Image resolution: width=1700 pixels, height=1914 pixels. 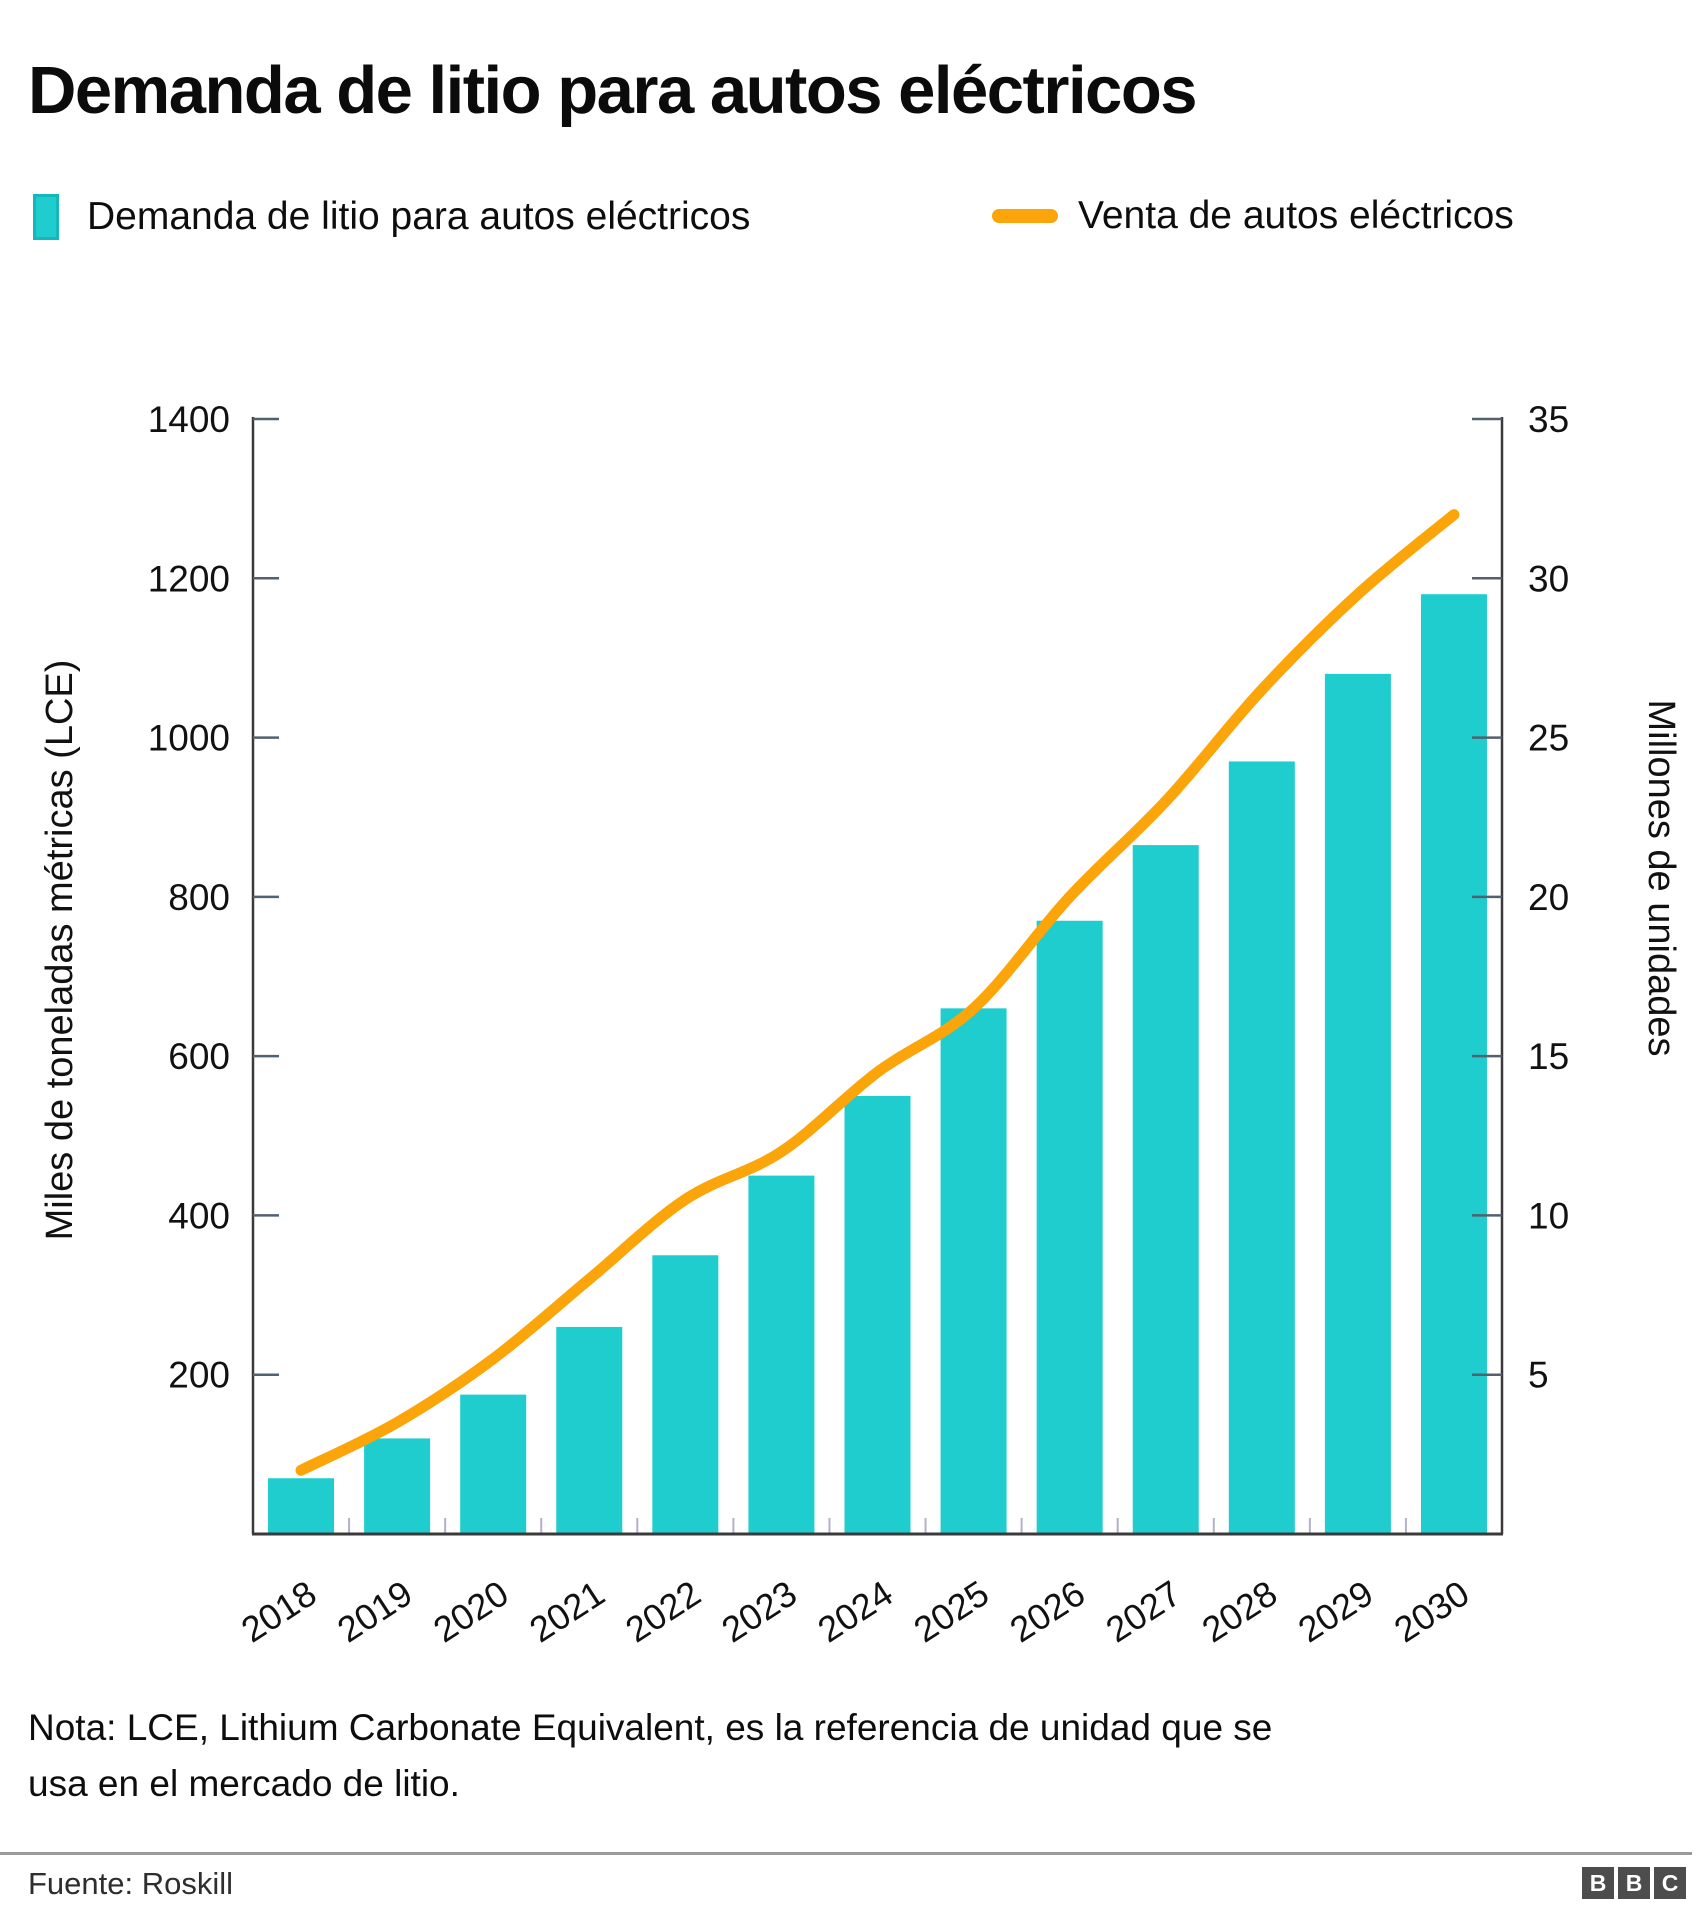 I want to click on y-right-tick-label: 30, so click(x=1548, y=578).